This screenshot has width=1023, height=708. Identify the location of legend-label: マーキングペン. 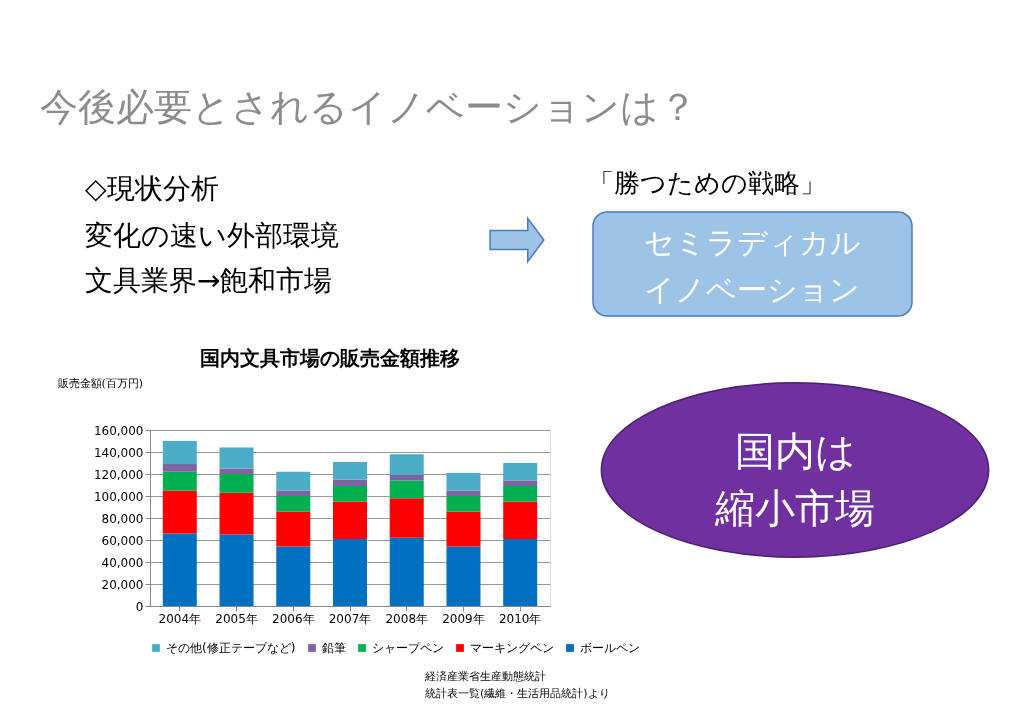
(512, 648).